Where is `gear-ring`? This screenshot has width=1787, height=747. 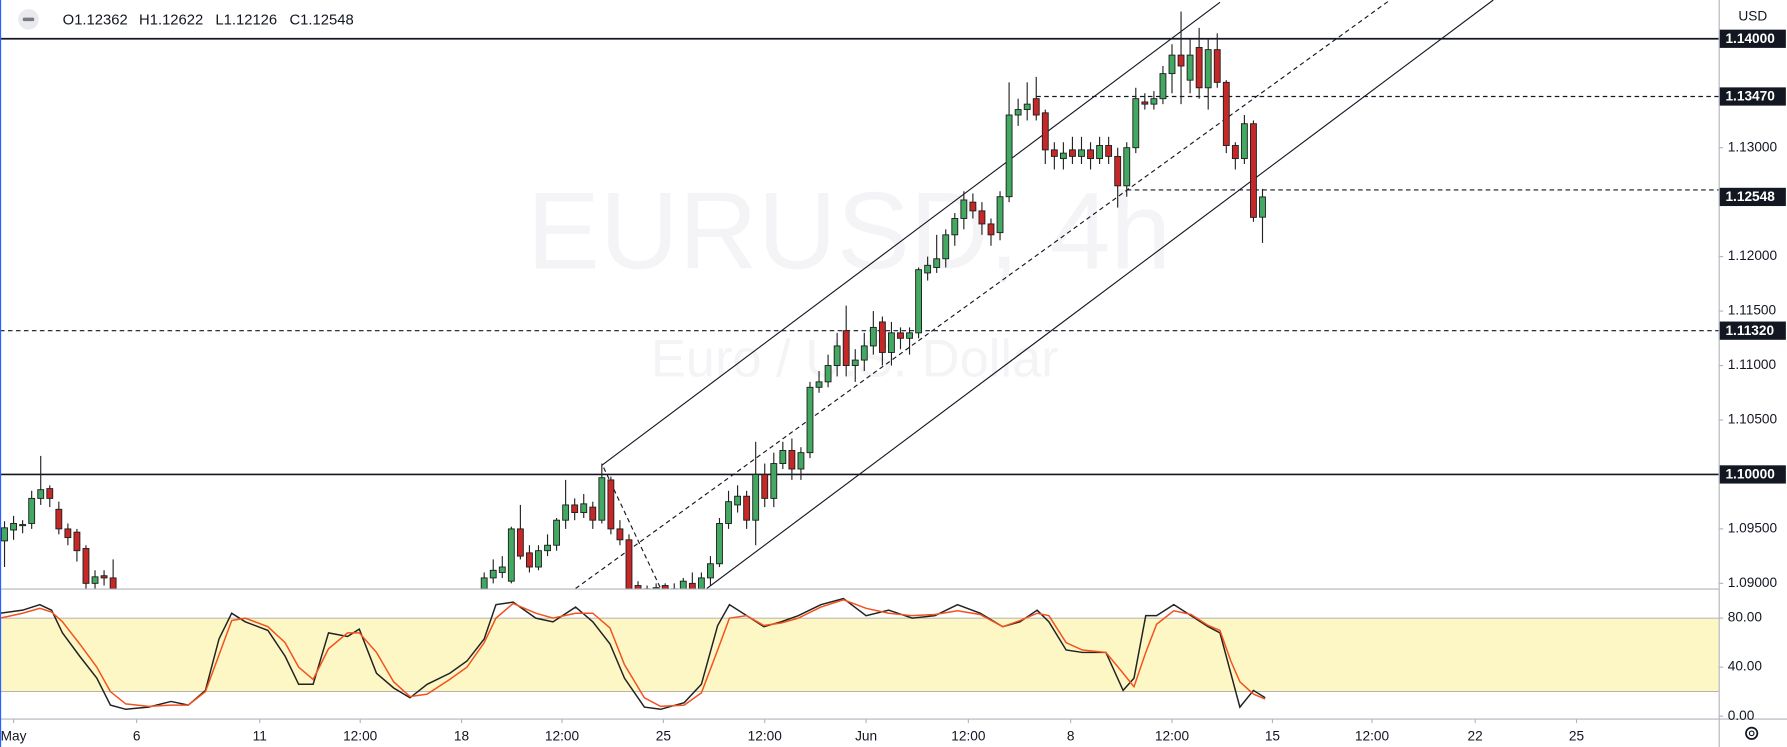
gear-ring is located at coordinates (1752, 733).